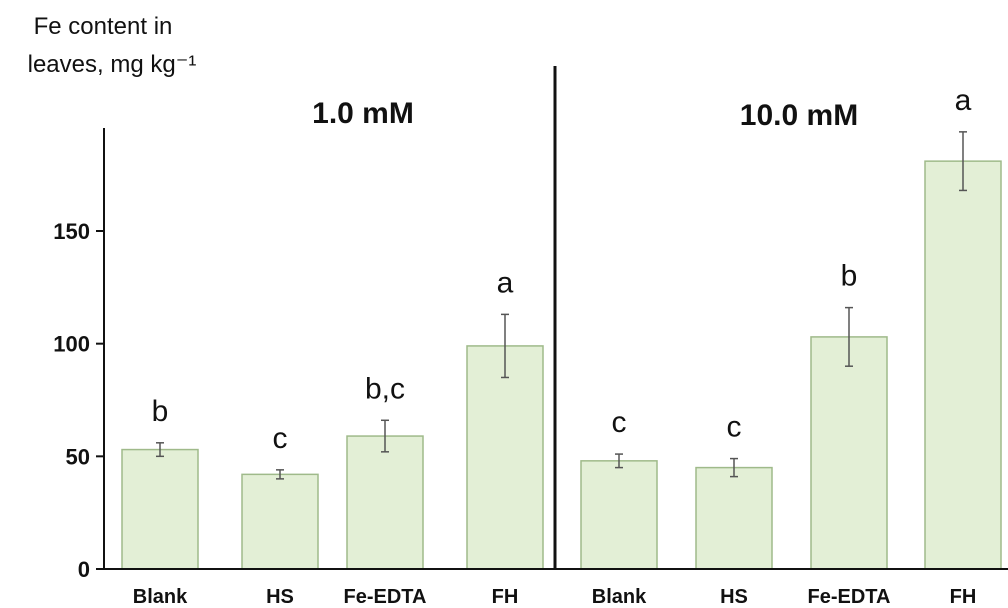  Describe the element at coordinates (71, 344) in the screenshot. I see `y-tick-label: 100` at that location.